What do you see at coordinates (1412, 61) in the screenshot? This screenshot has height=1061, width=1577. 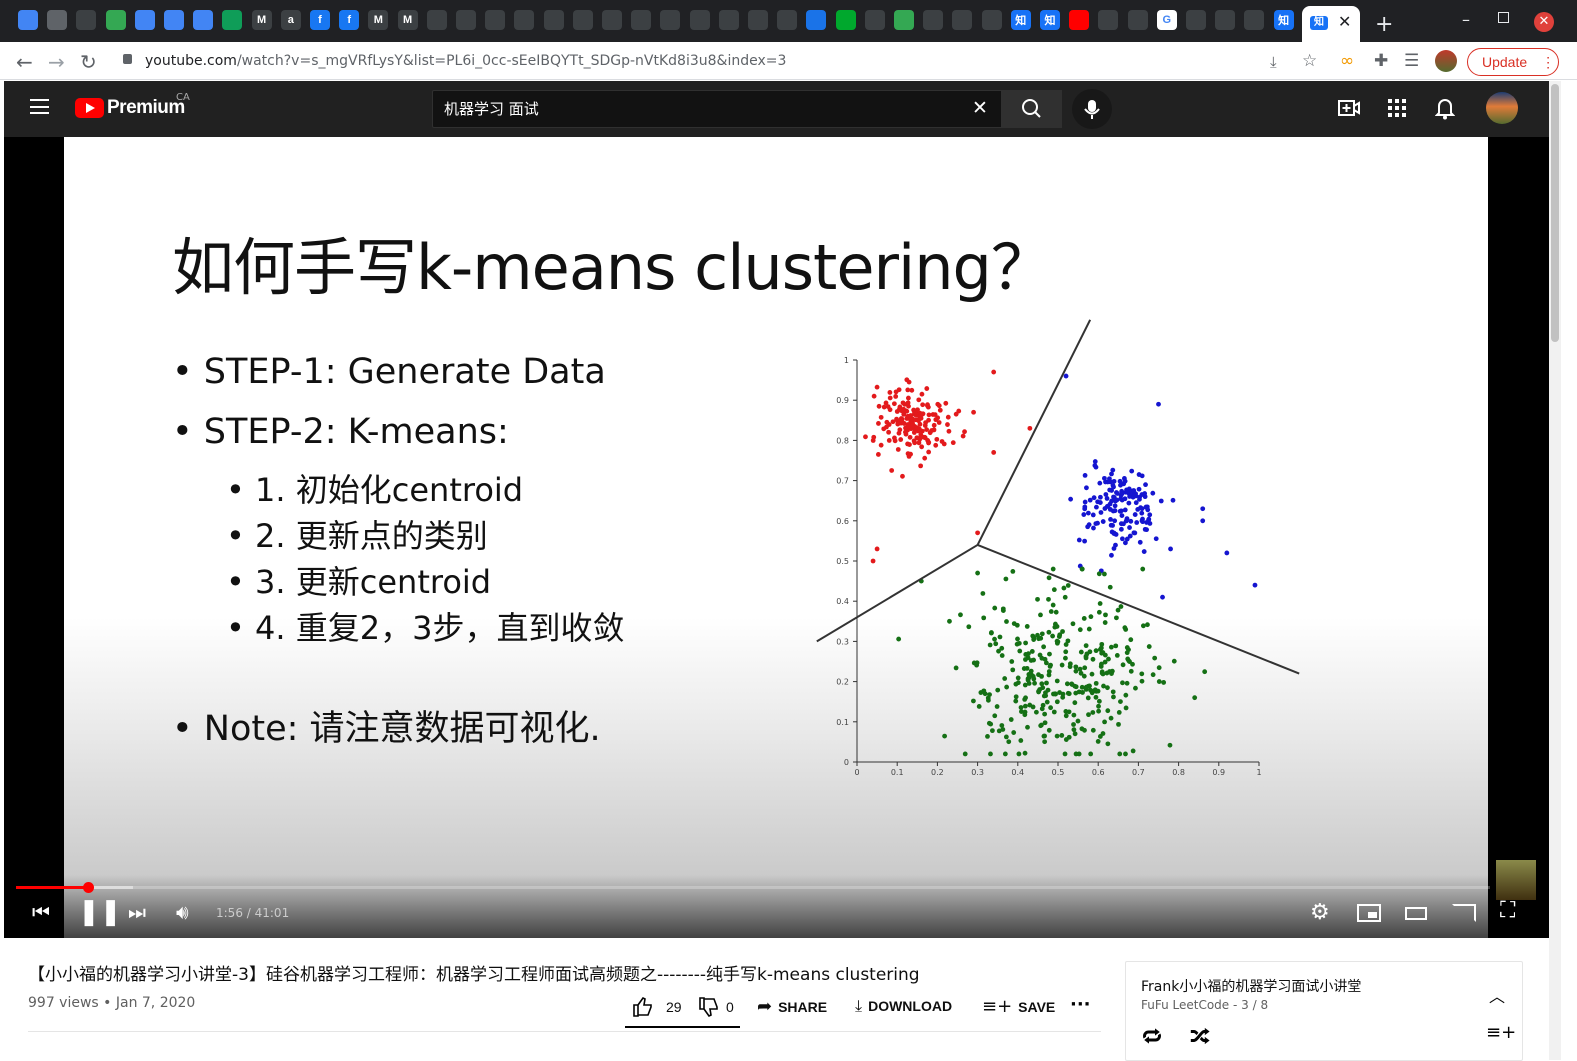 I see `reading-list-icon: ☰` at bounding box center [1412, 61].